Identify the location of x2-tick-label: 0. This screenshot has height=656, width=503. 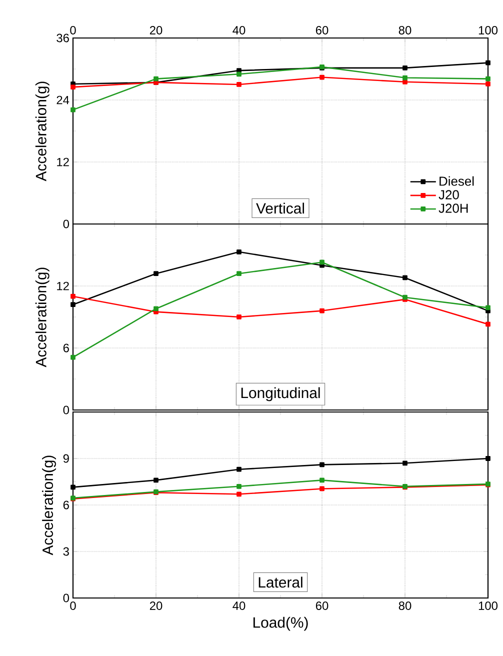
(73, 30).